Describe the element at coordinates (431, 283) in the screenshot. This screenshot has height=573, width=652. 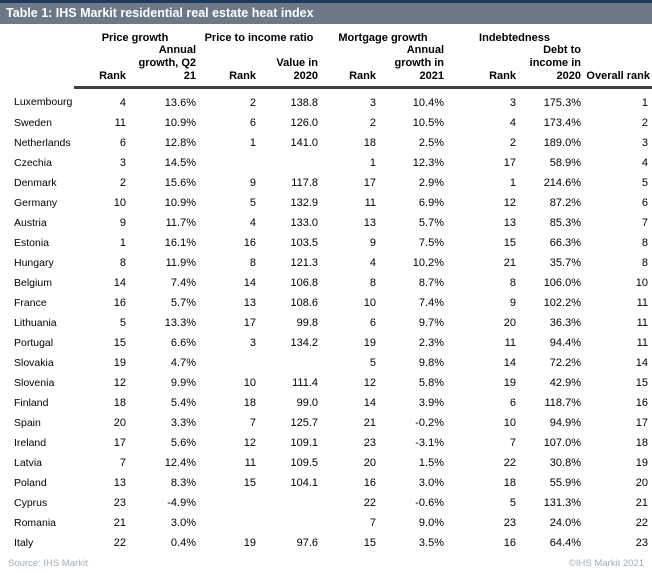
I see `value-cell: 8.7%` at that location.